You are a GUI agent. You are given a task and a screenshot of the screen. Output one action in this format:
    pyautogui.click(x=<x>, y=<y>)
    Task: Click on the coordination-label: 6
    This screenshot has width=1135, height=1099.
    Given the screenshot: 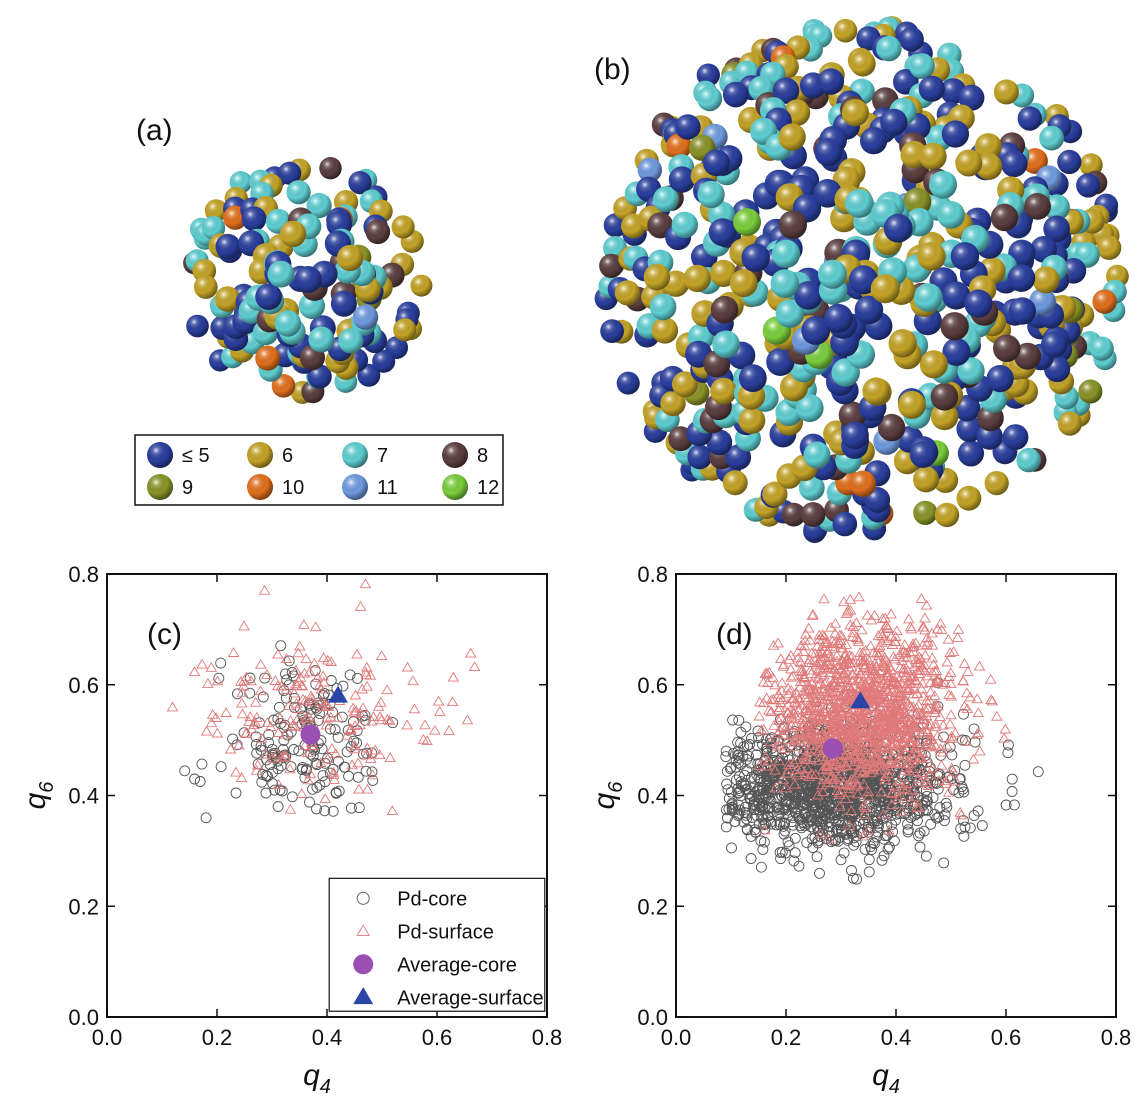 What is the action you would take?
    pyautogui.click(x=287, y=456)
    